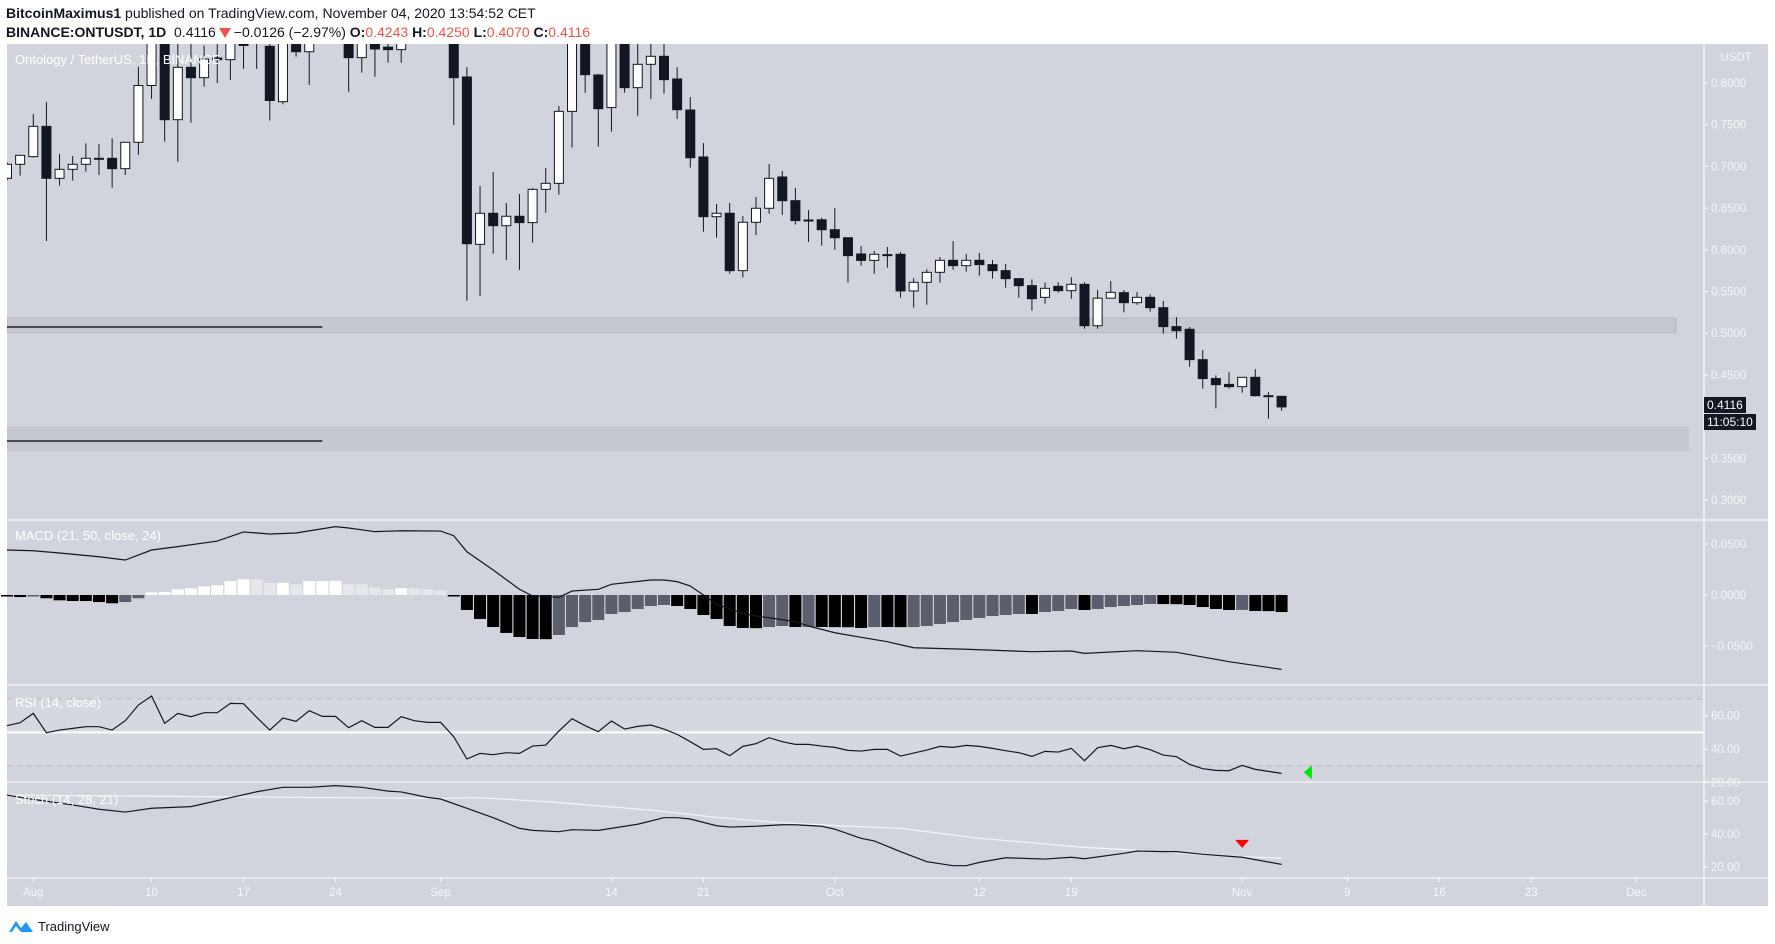  Describe the element at coordinates (1725, 717) in the screenshot. I see `rsi-axis-label: 60.00` at that location.